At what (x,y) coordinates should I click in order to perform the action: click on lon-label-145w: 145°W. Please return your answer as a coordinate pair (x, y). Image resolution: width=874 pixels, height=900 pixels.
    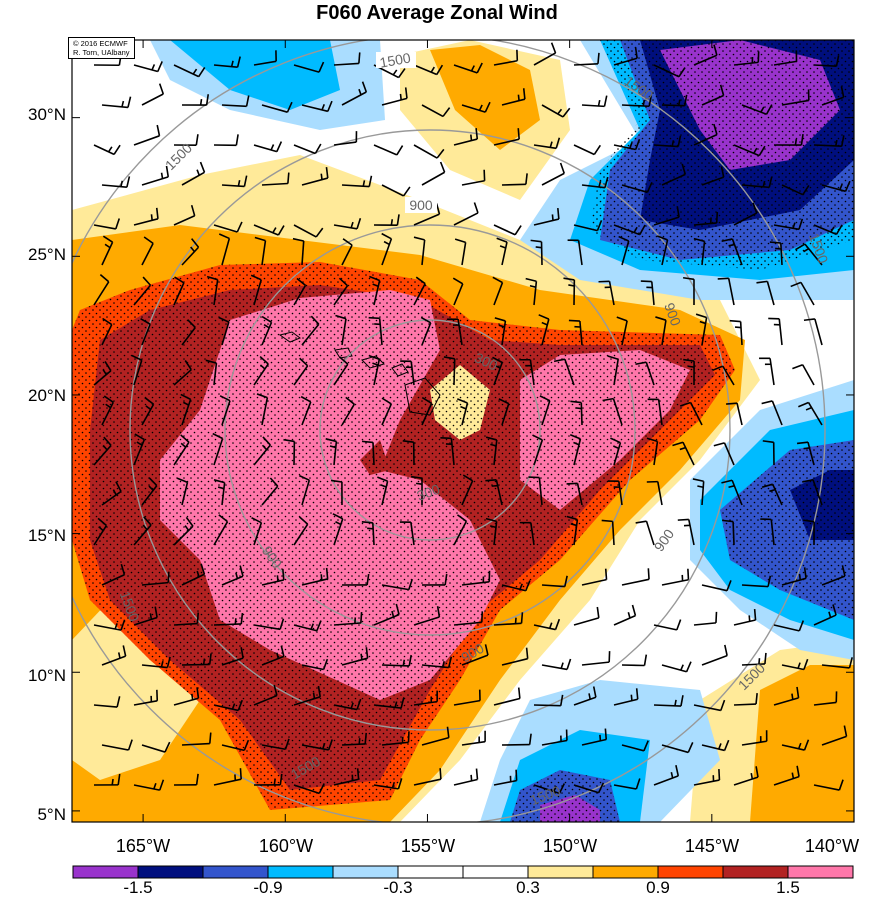
    Looking at the image, I should click on (712, 846).